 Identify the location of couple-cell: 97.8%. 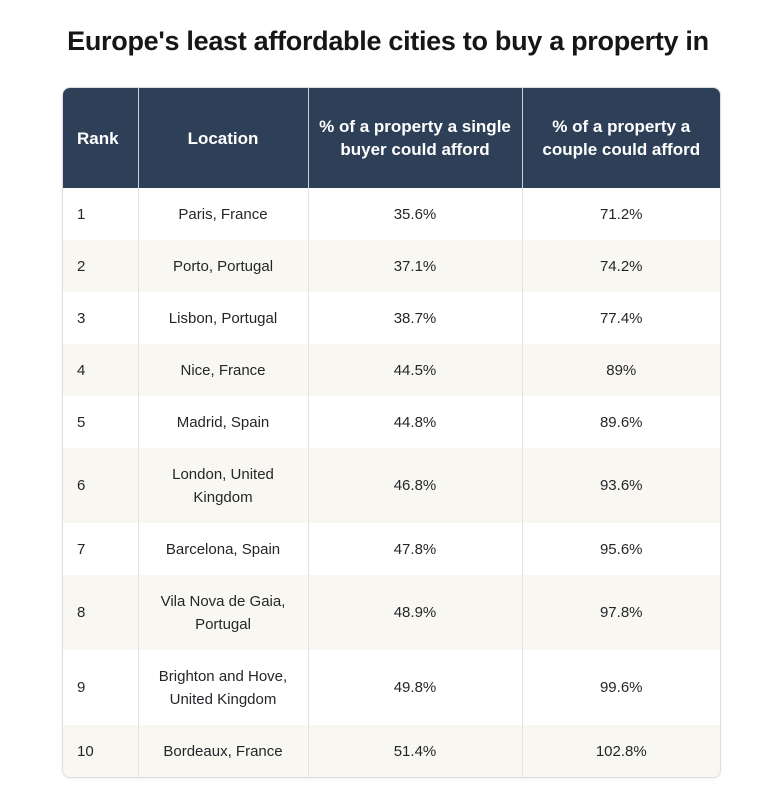
(620, 612).